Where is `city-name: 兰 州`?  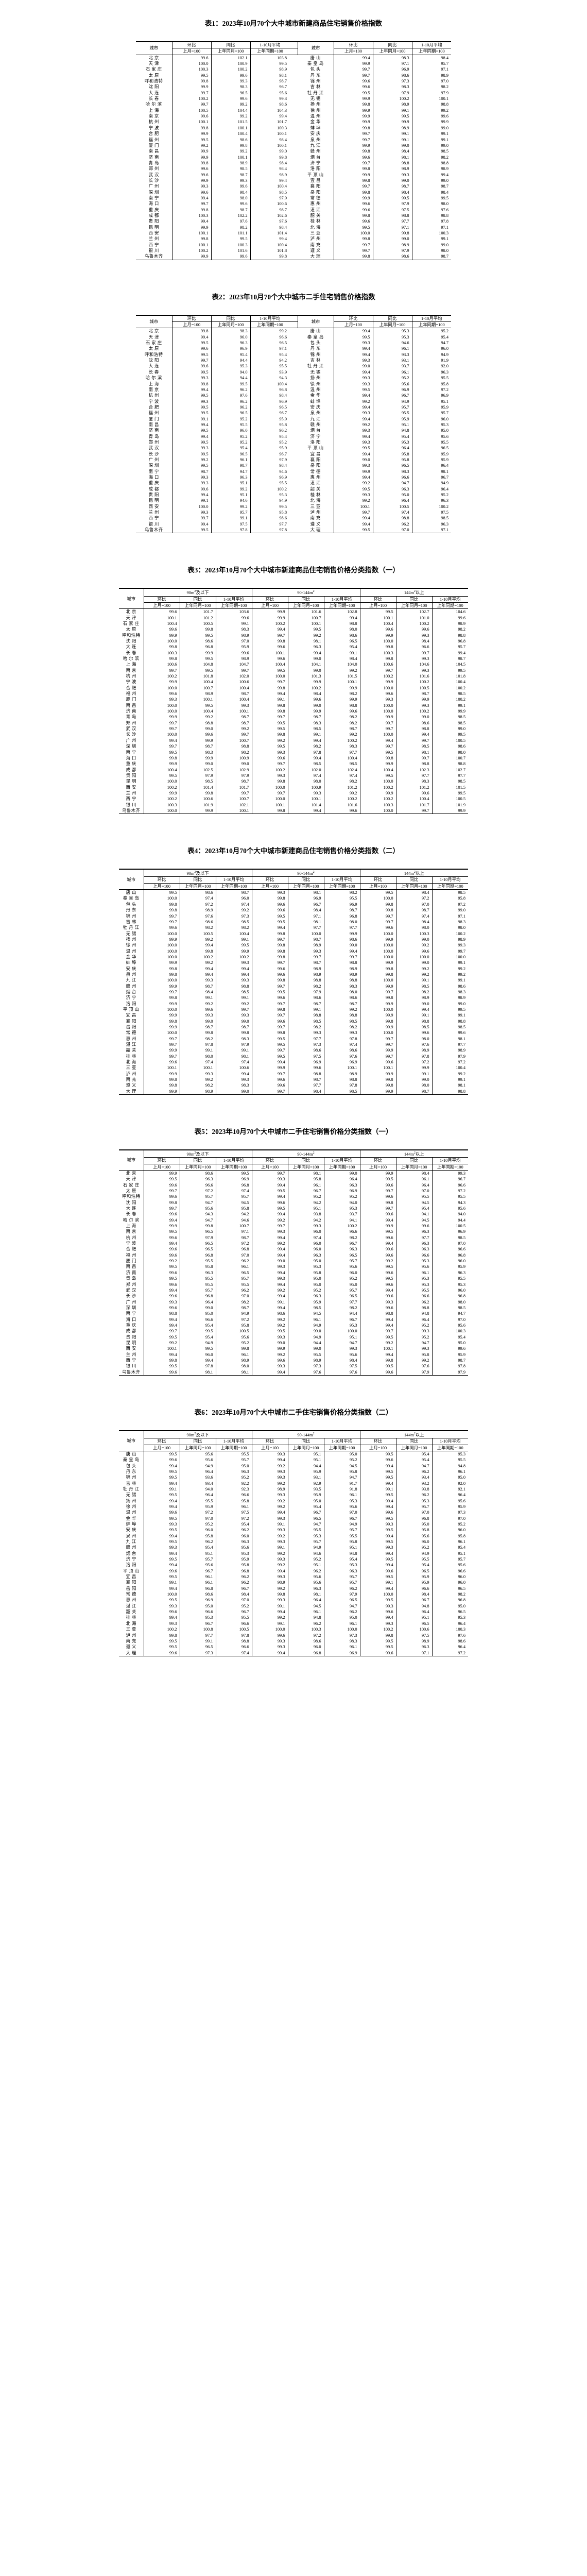 city-name: 兰 州 is located at coordinates (154, 513).